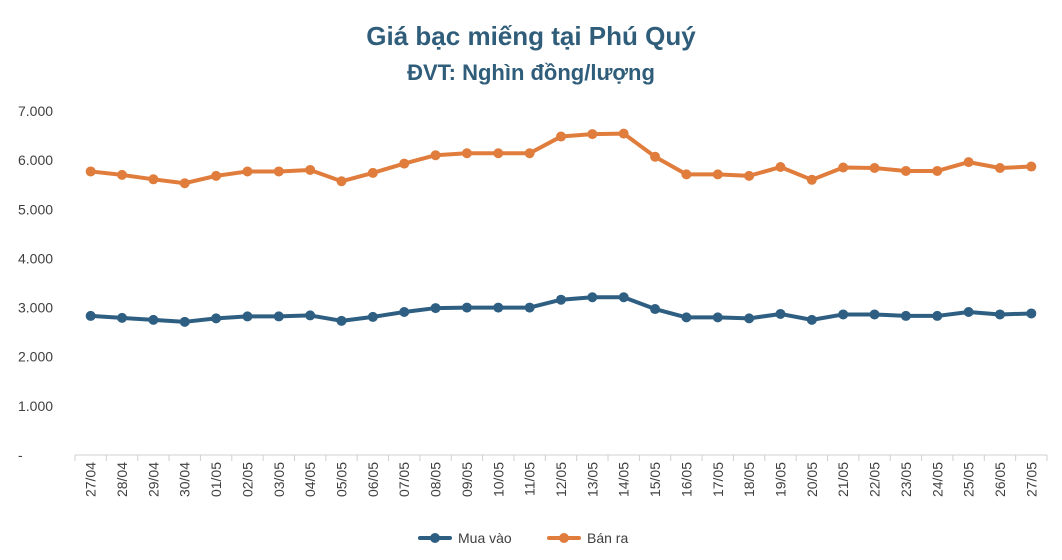  I want to click on x-tick-label: 23/05, so click(906, 479).